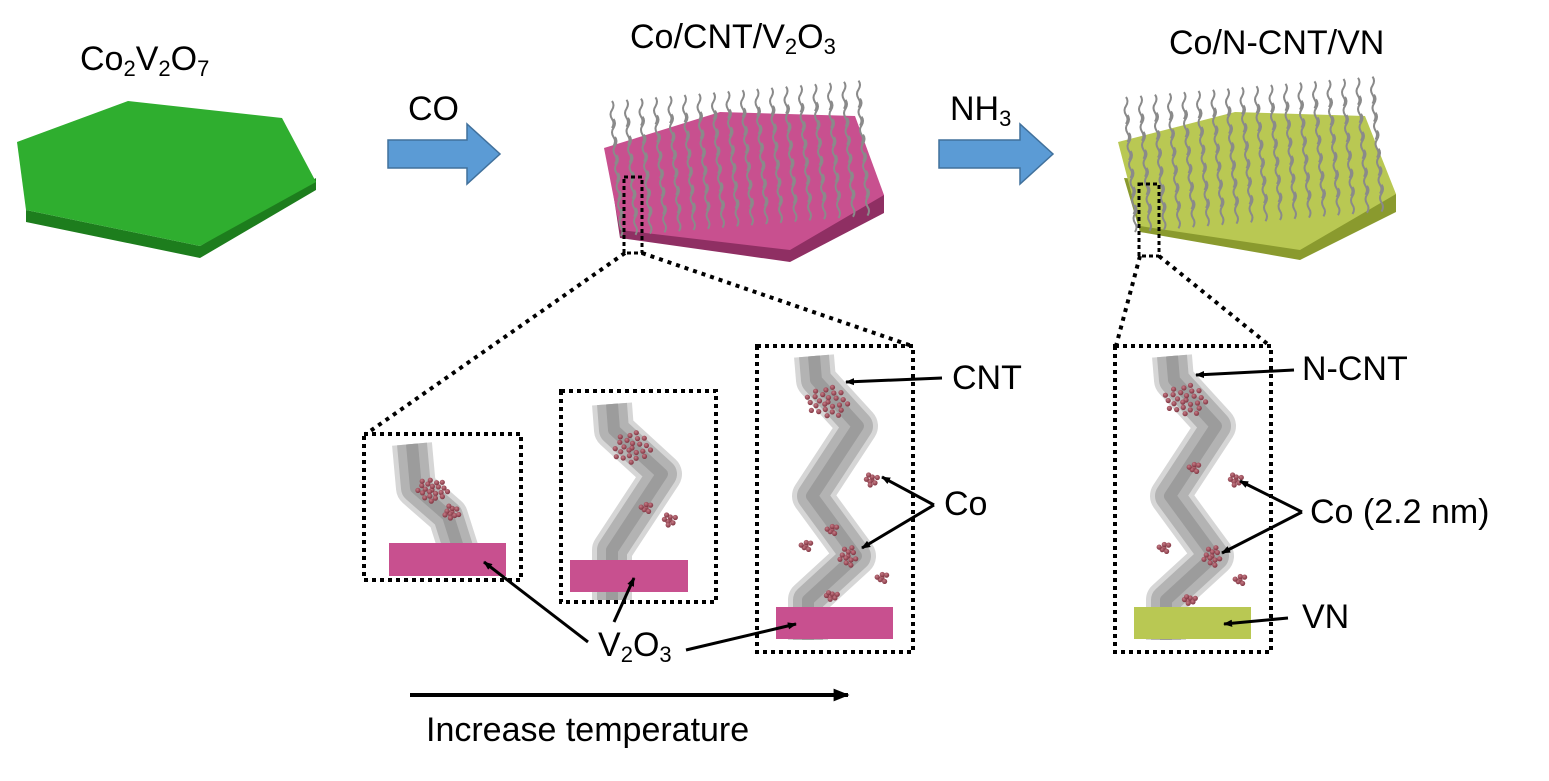  I want to click on ncnt-callout, so click(1245, 373).